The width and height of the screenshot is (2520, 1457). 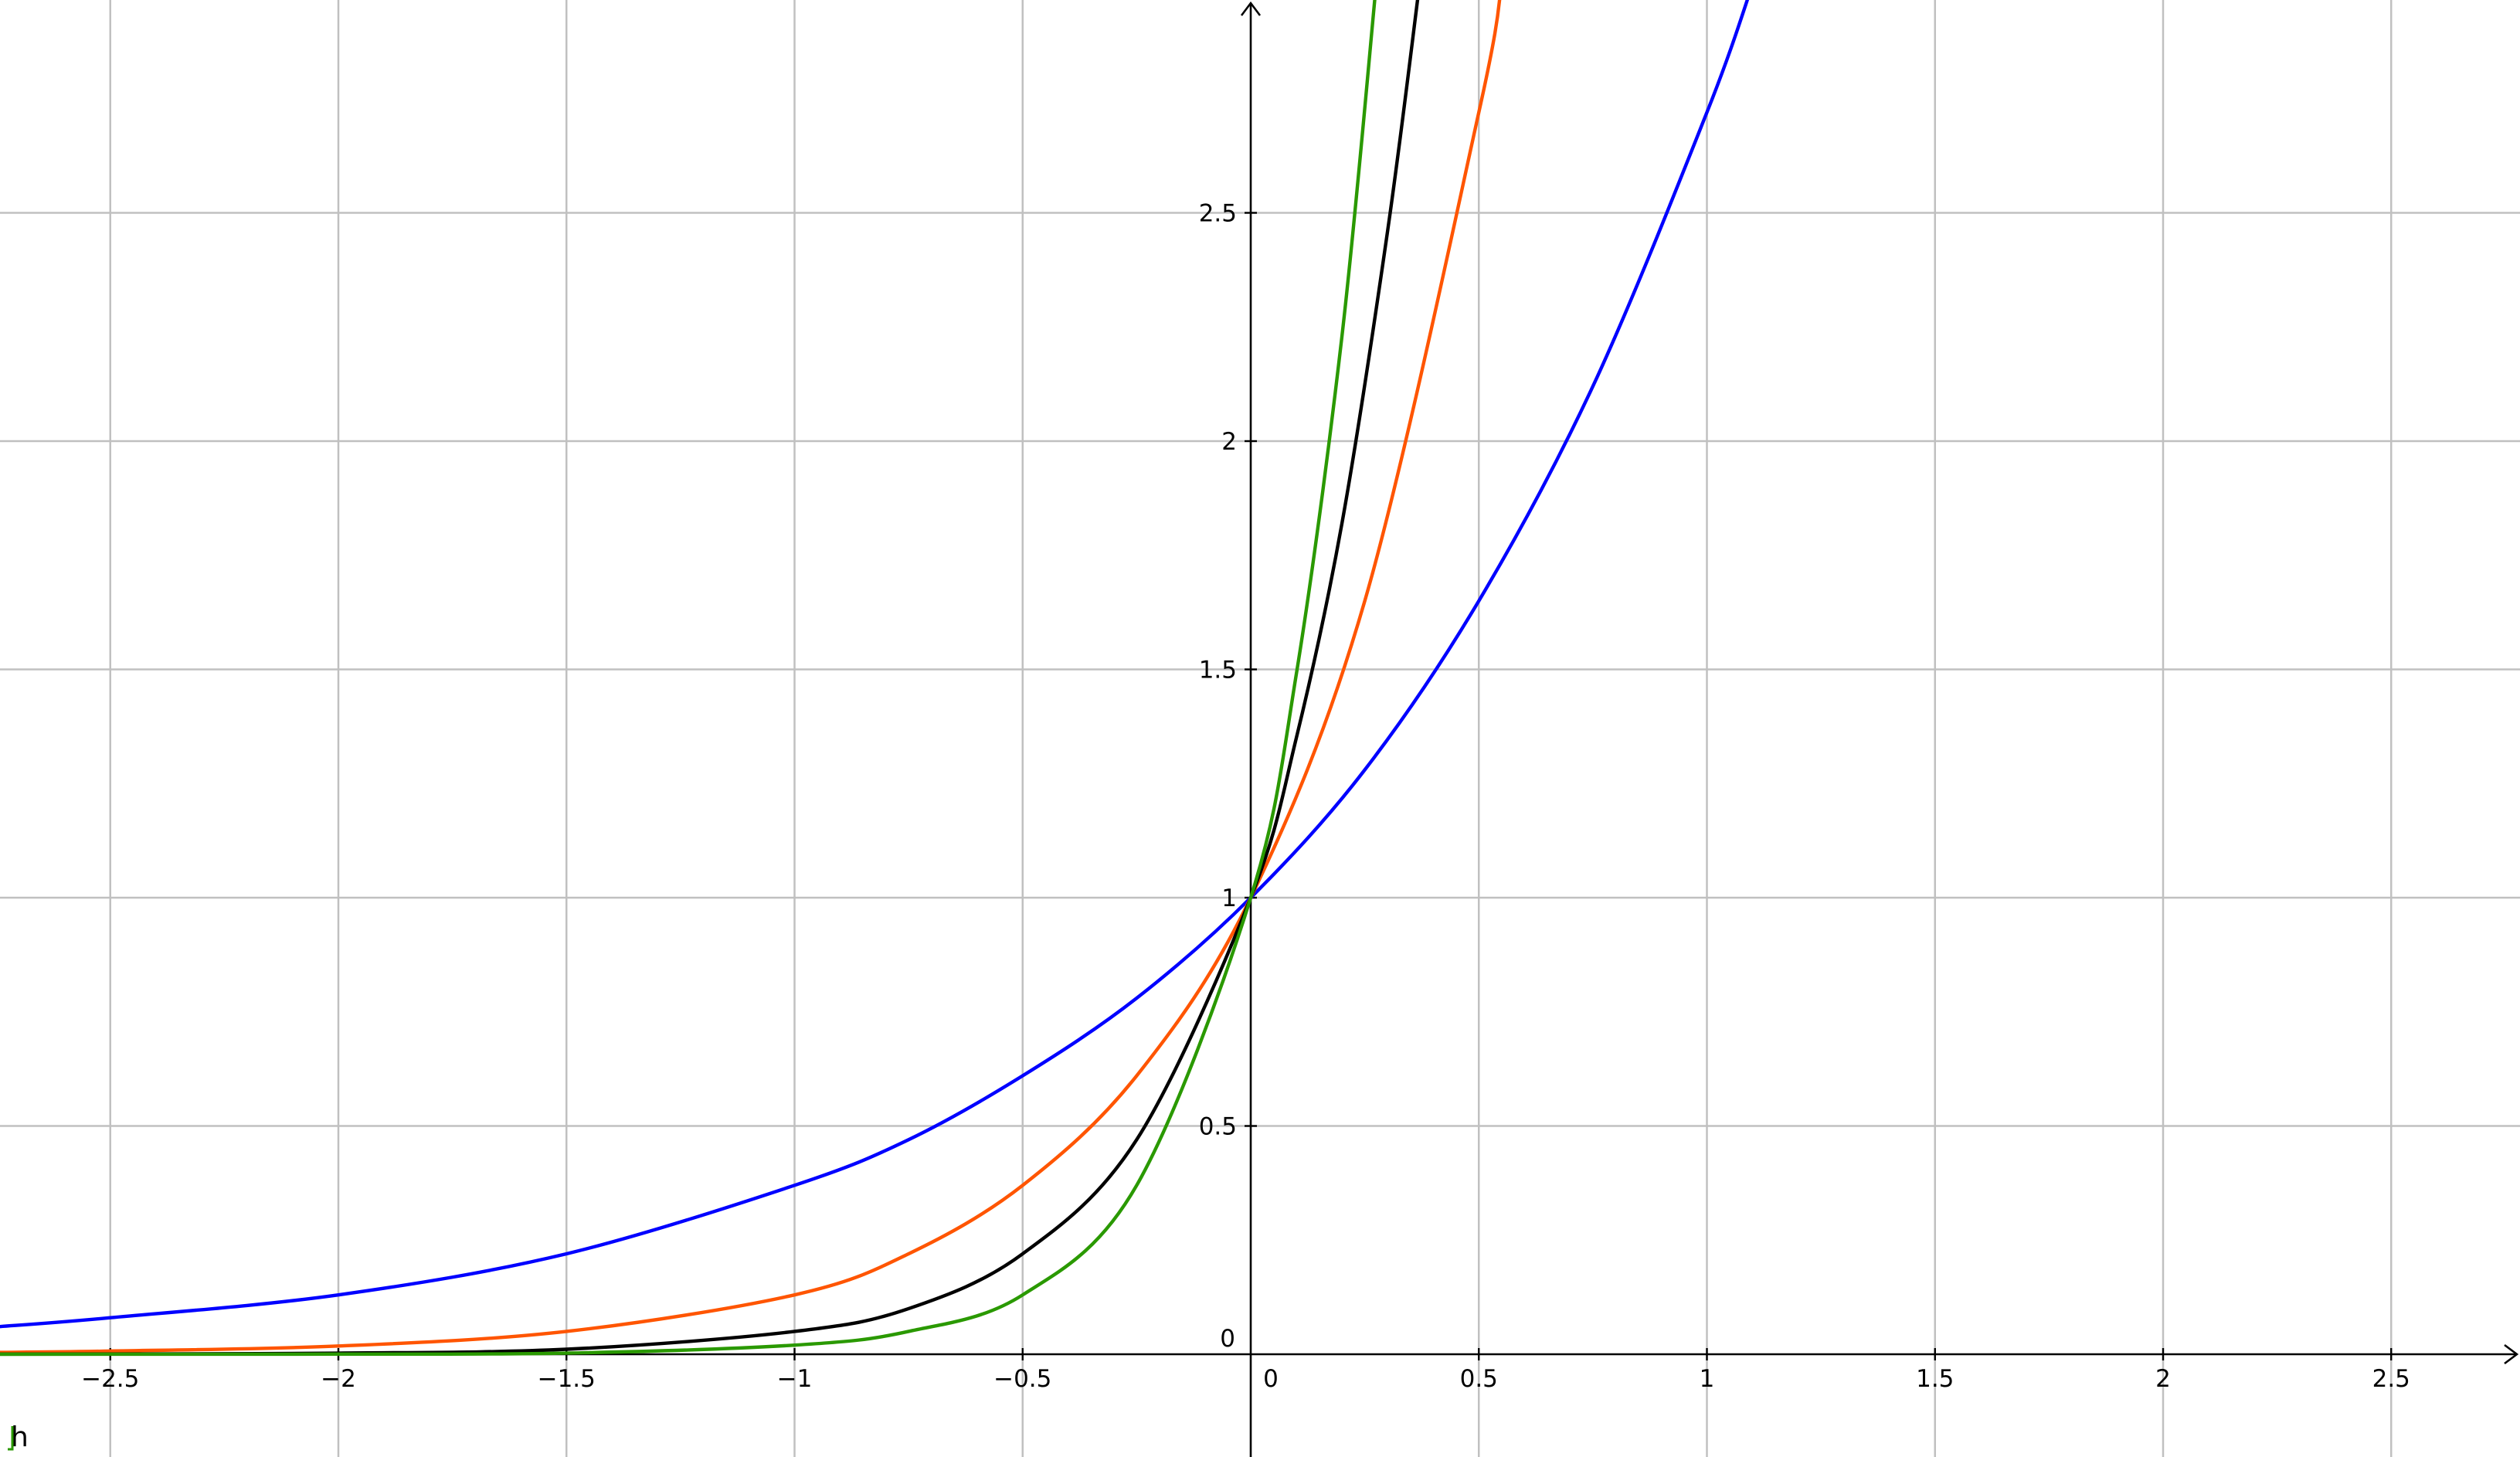 What do you see at coordinates (11, 1438) in the screenshot?
I see `corner-glyph-icon` at bounding box center [11, 1438].